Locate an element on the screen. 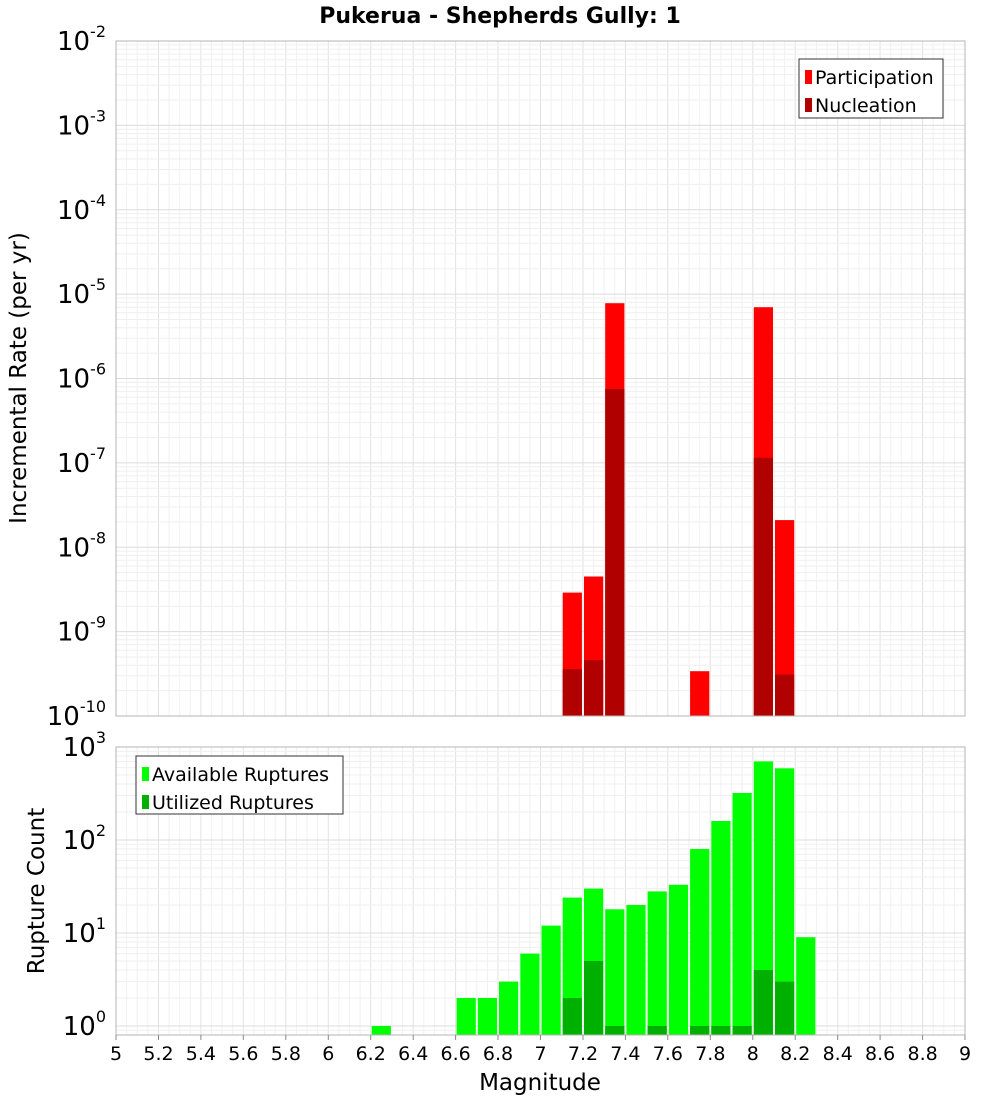 The width and height of the screenshot is (1000, 1100). y-tick-label: 10⁻² is located at coordinates (81, 39).